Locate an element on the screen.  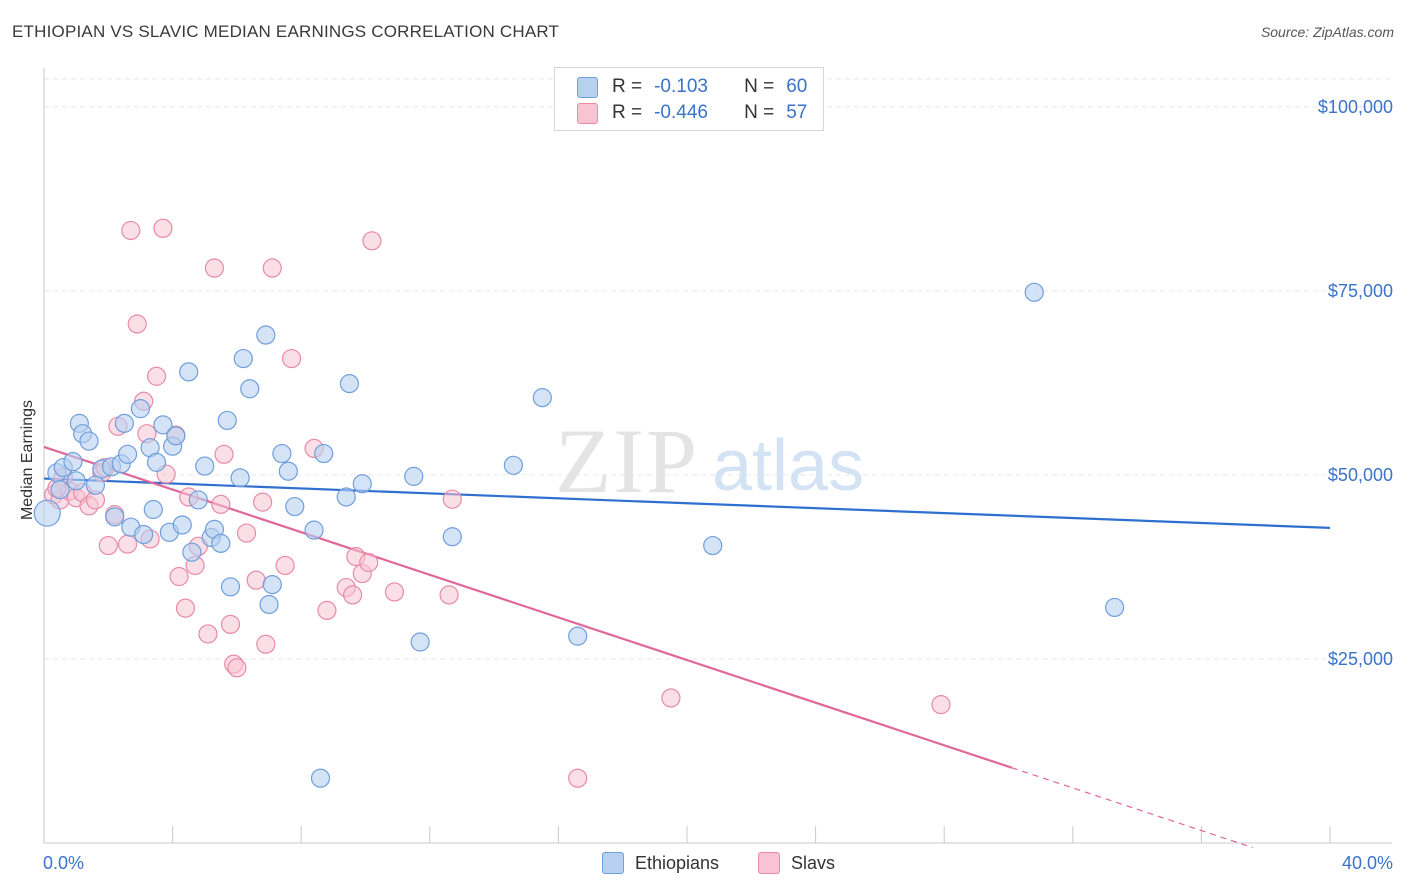
n-value: 57 is located at coordinates (797, 112).